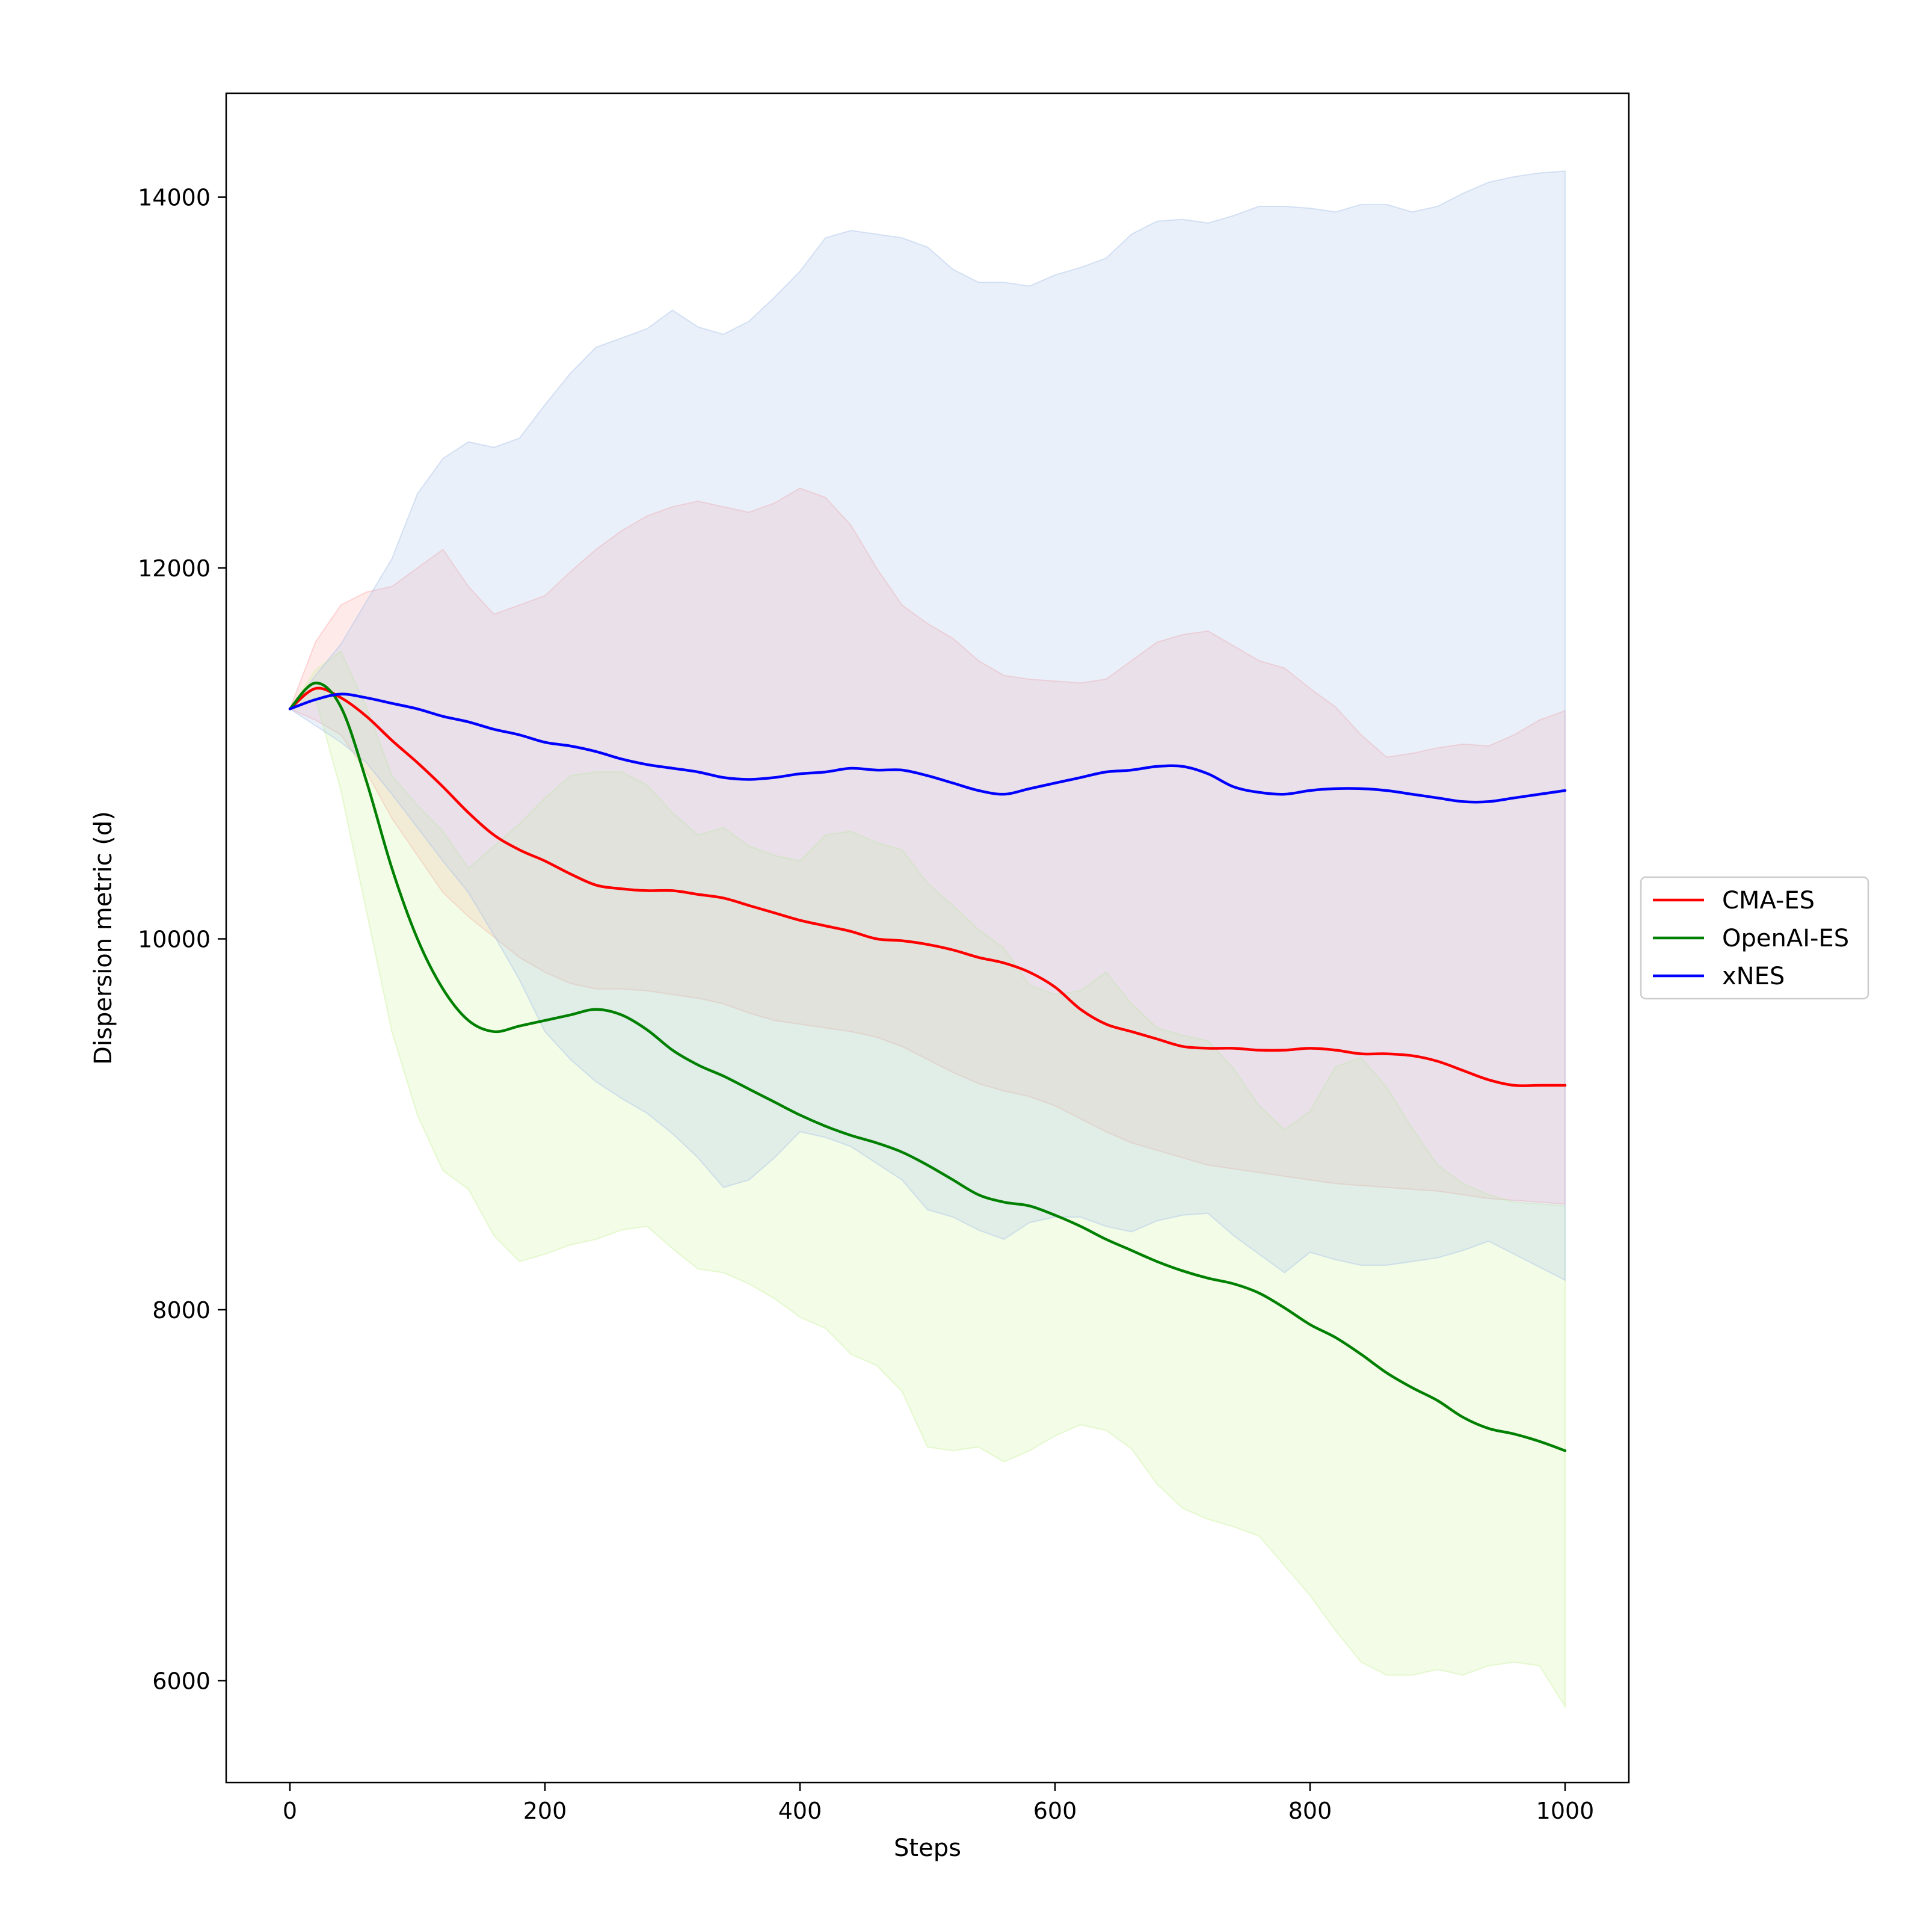 The height and width of the screenshot is (1927, 1932). Describe the element at coordinates (545, 1811) in the screenshot. I see `x-tick-label: 200` at that location.